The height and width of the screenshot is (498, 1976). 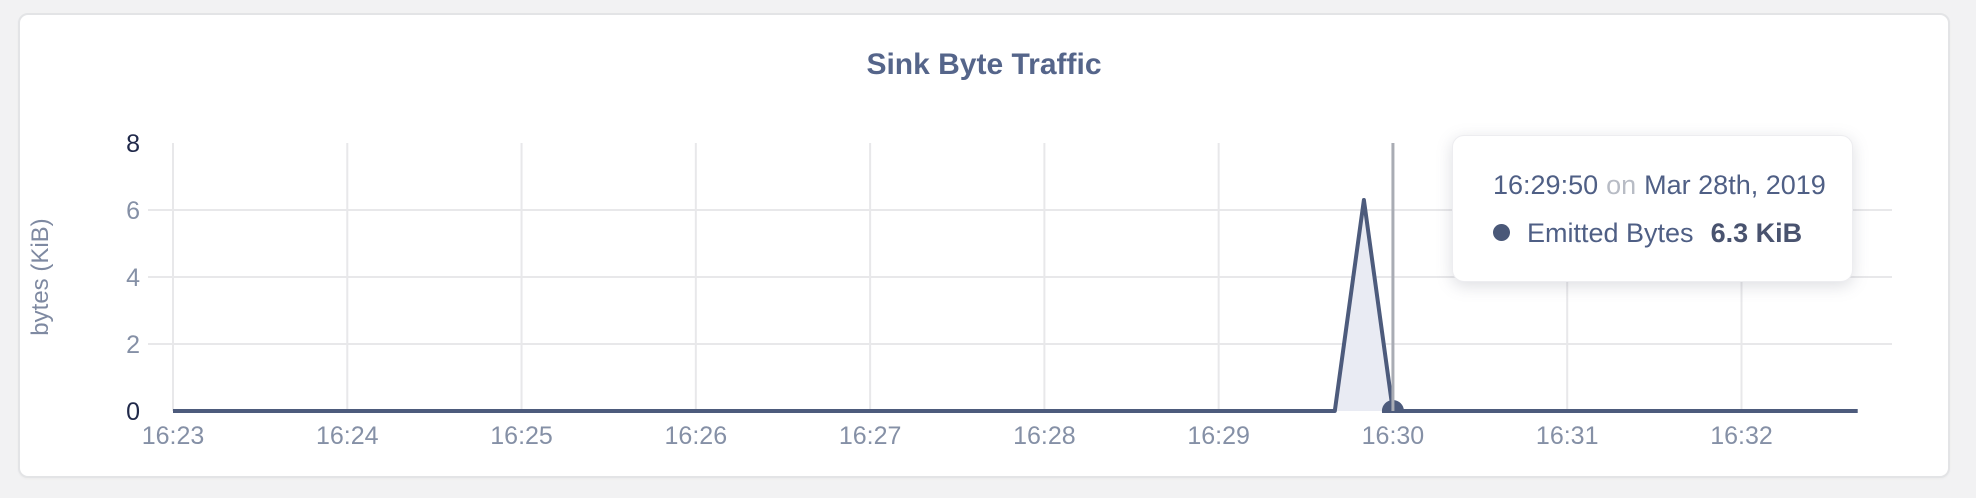 What do you see at coordinates (40, 276) in the screenshot?
I see `y-axis-title: bytes (KiB)` at bounding box center [40, 276].